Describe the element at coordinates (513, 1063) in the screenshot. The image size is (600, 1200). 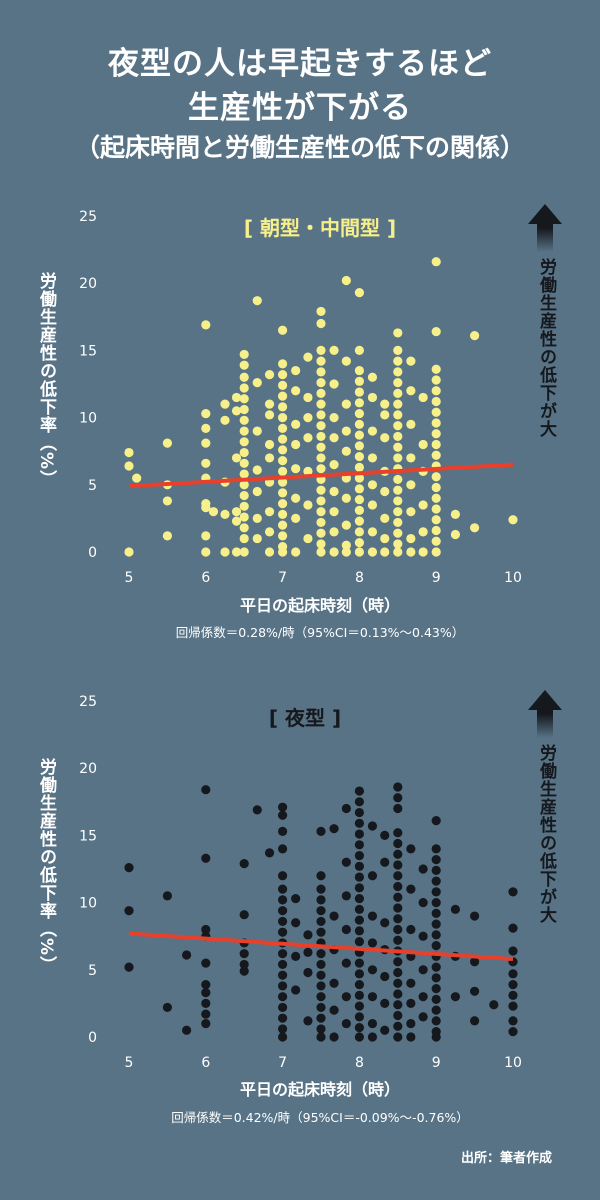
I see `x-tick-label: 10` at that location.